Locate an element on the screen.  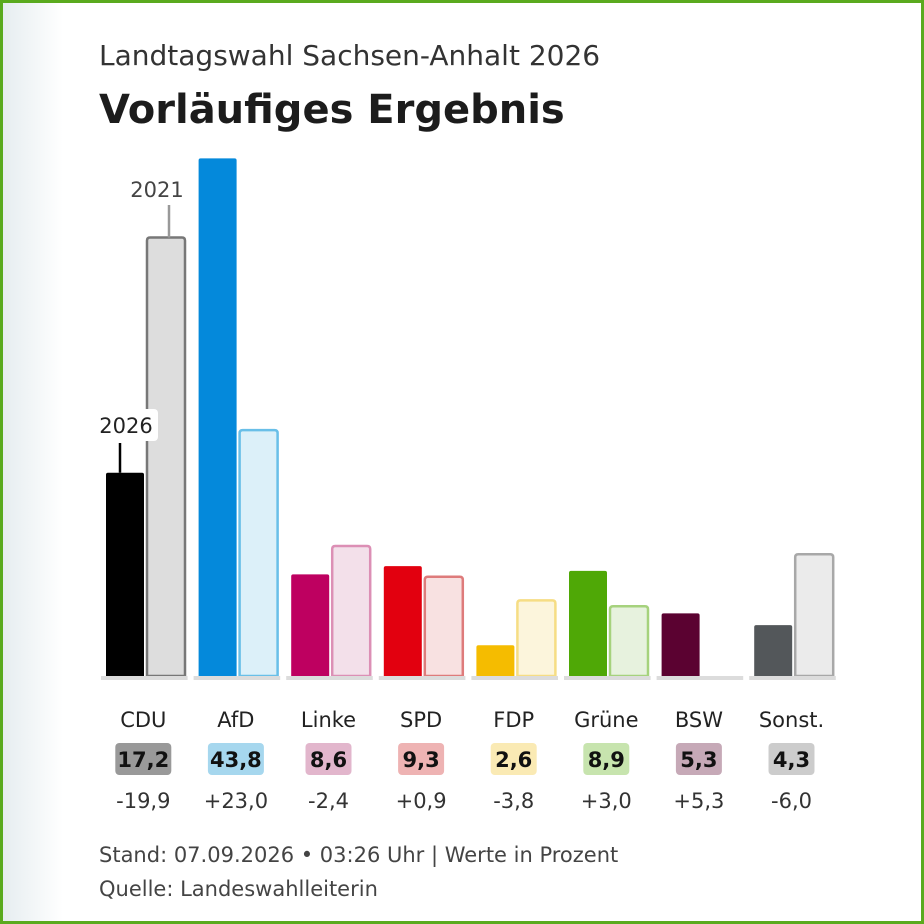
diff-label-linke: -2,4 is located at coordinates (328, 801).